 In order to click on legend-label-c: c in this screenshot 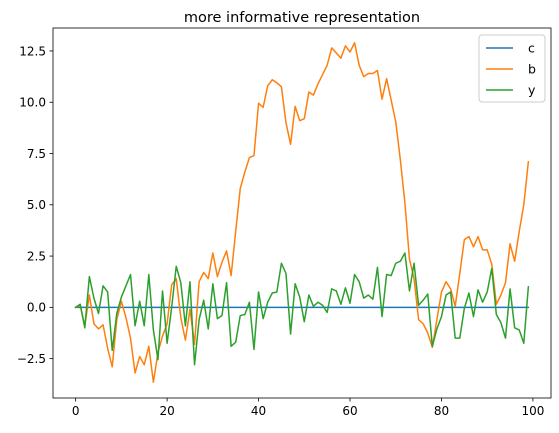, I will do `click(531, 48)`.